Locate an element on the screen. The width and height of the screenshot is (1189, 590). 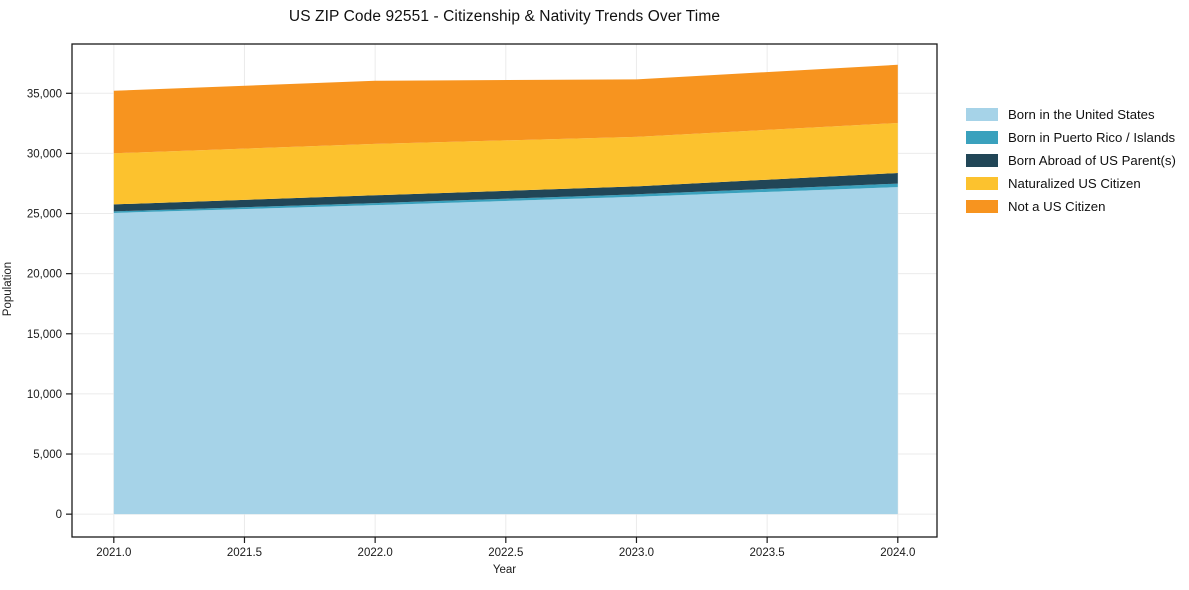
y-tick-label: 0 is located at coordinates (59, 515).